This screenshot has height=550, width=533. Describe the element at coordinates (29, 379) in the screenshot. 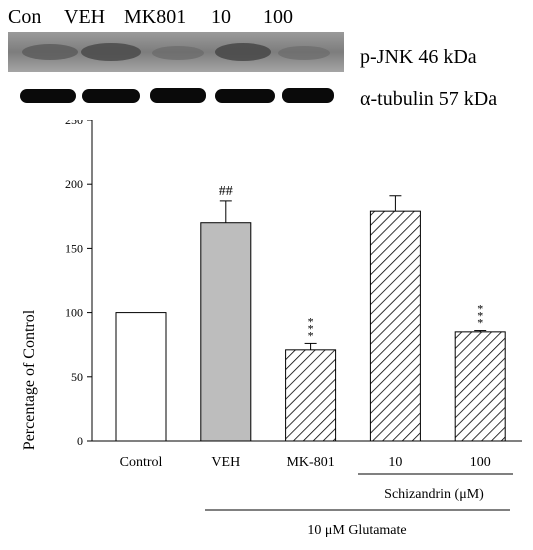

I see `y-axis-label: Percentage of Control` at that location.